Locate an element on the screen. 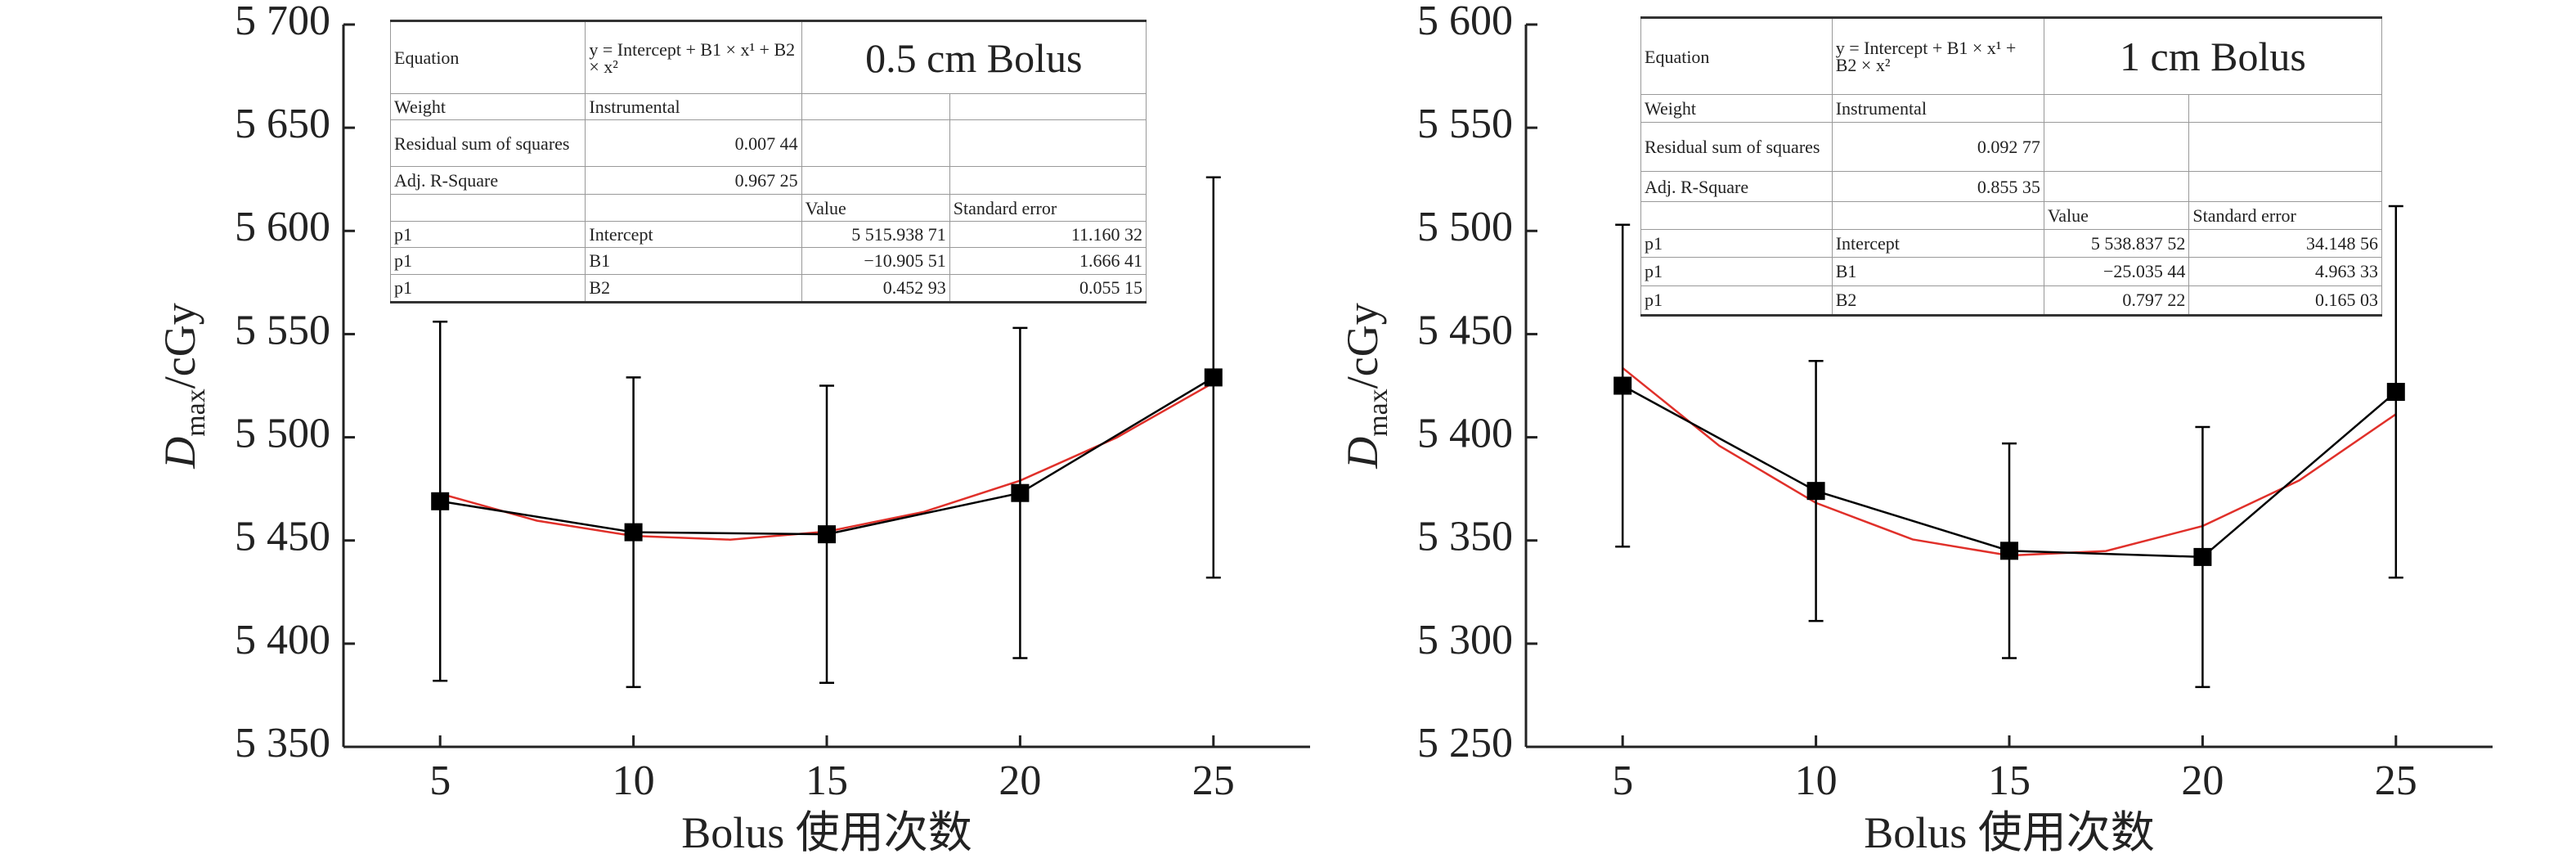 The height and width of the screenshot is (863, 2576). table-cell: 34.148 56 is located at coordinates (2285, 243).